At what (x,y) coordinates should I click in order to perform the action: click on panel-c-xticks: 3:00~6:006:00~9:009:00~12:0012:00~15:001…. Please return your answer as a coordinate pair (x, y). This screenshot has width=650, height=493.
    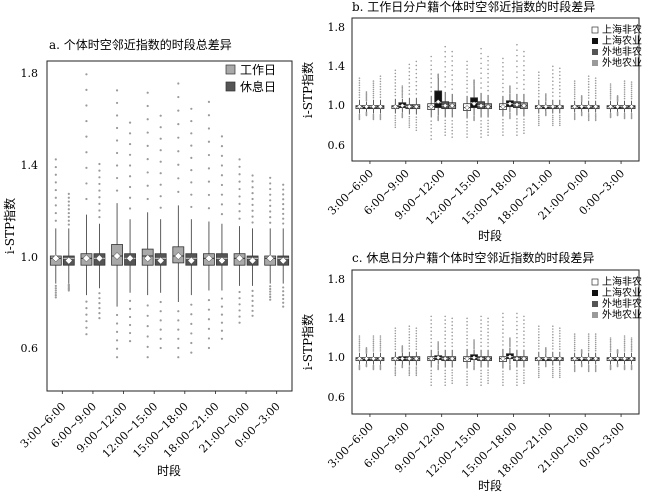
    Looking at the image, I should click on (476, 447).